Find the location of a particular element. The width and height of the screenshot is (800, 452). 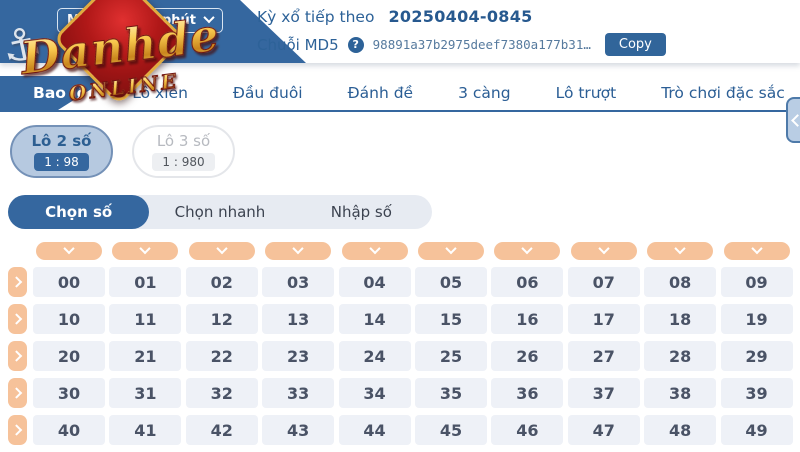

number-cell-29: 29 is located at coordinates (756, 356).